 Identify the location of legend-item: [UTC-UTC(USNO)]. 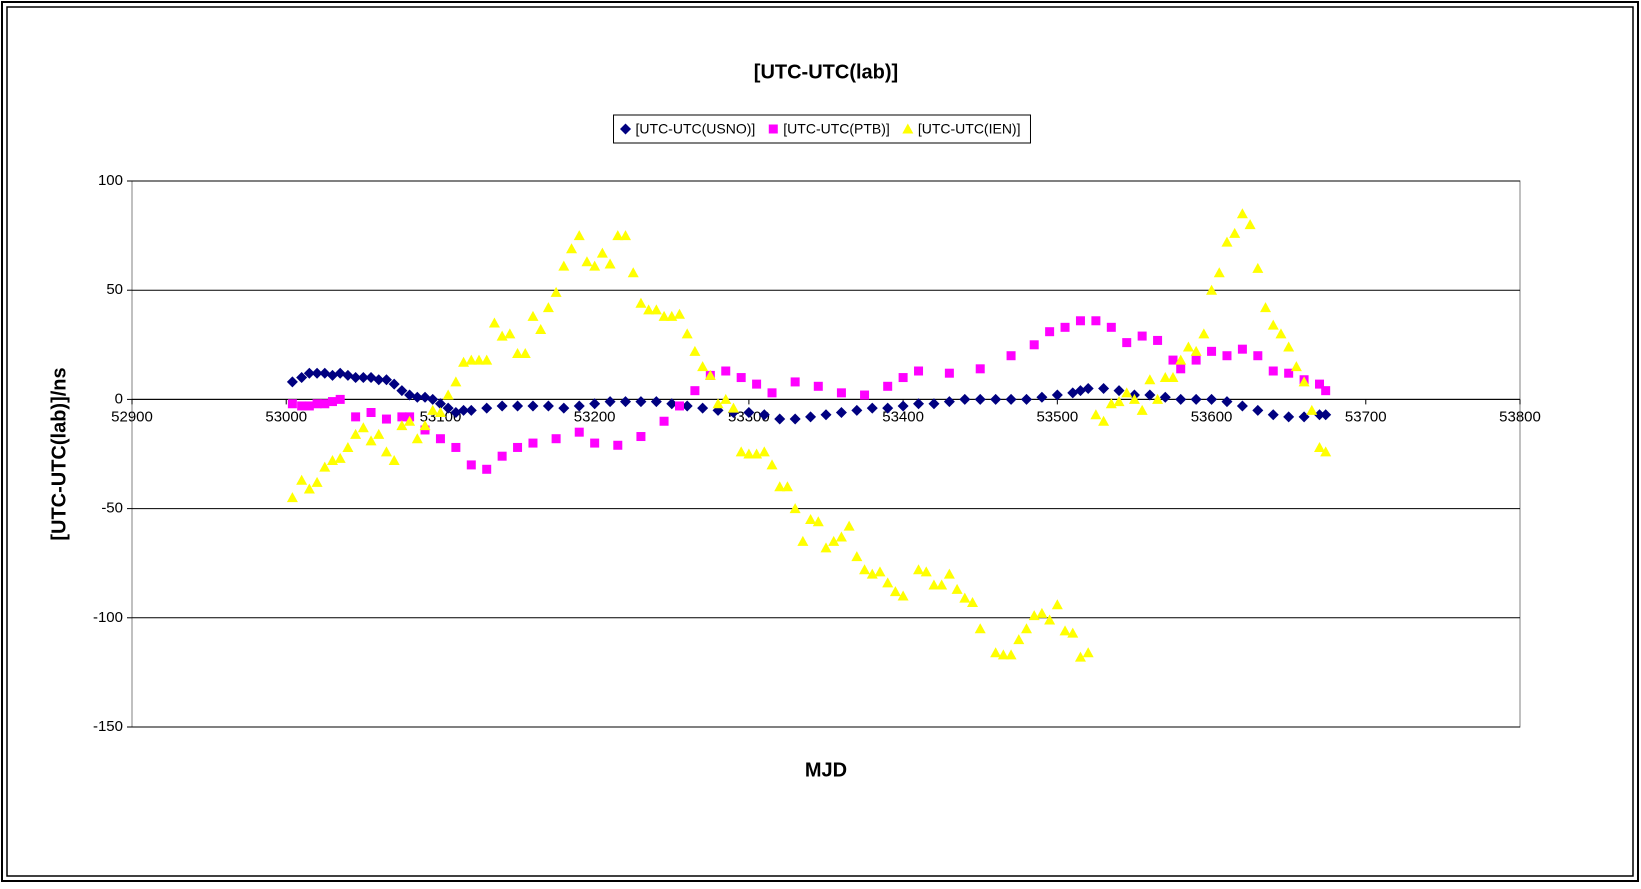
(687, 129).